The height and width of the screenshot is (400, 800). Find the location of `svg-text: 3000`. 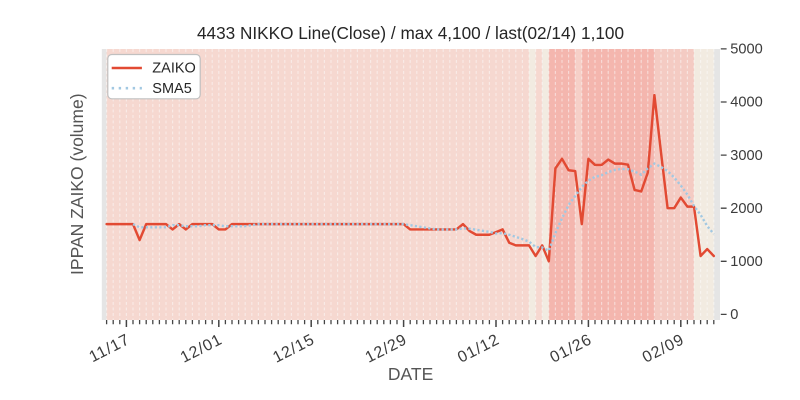

svg-text: 3000 is located at coordinates (746, 156).